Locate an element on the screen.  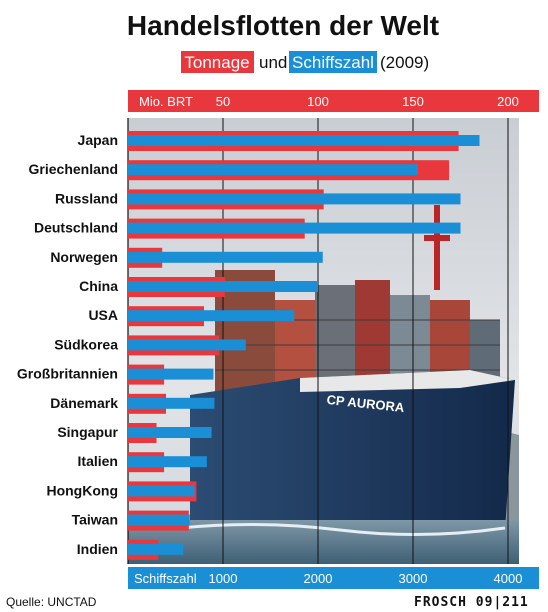
category-label: Großbritannien is located at coordinates (67, 374).